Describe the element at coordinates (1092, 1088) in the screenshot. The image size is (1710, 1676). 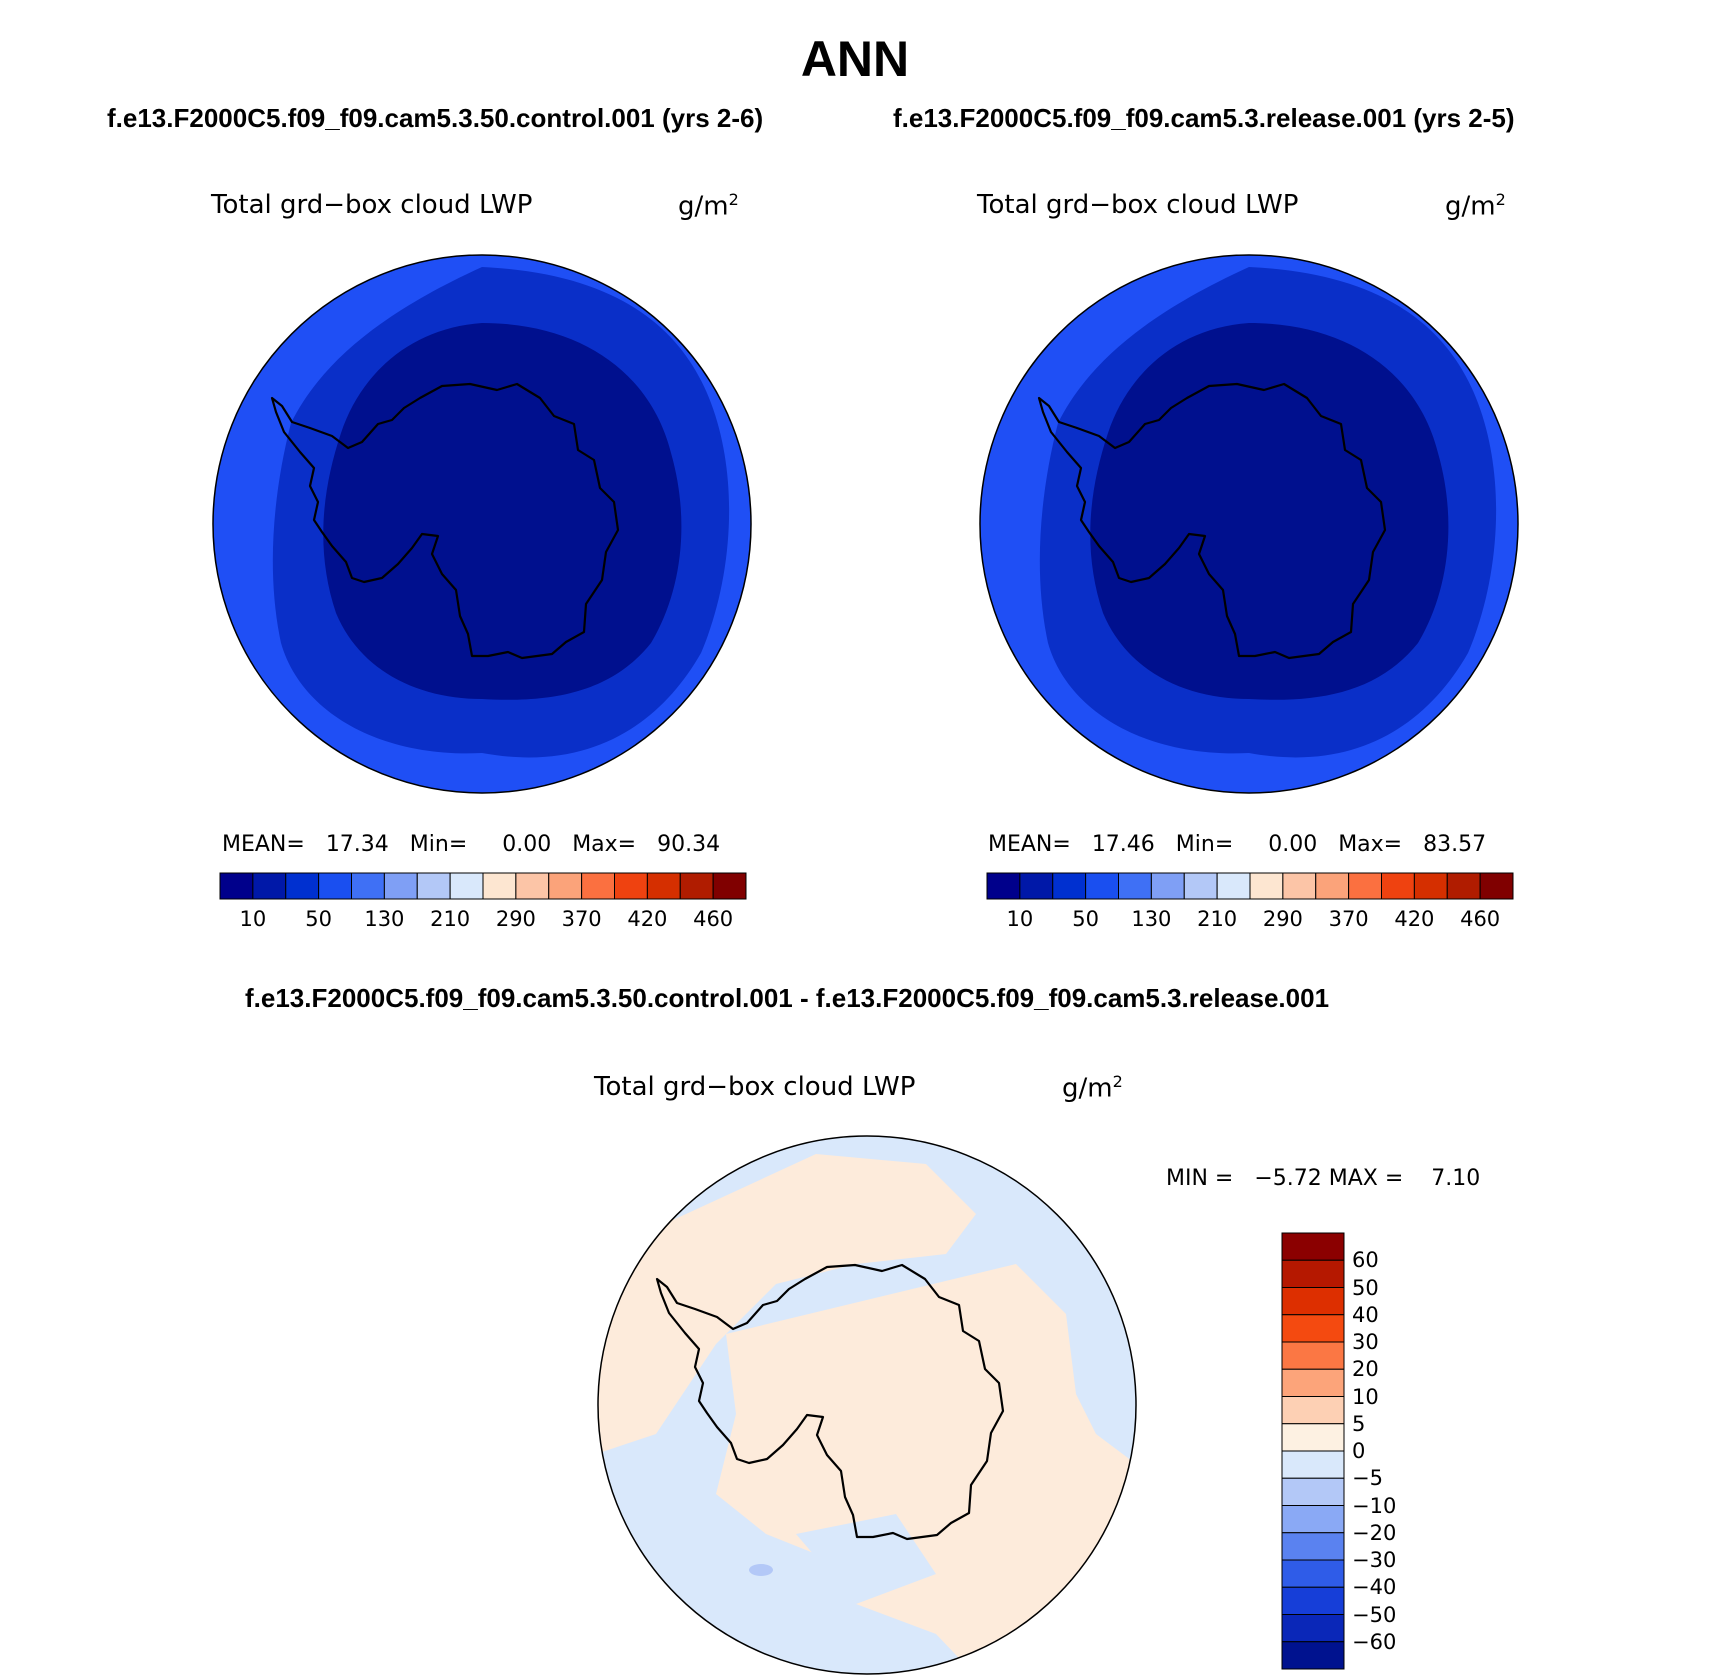
I see `diff-units-label: g/m2` at that location.